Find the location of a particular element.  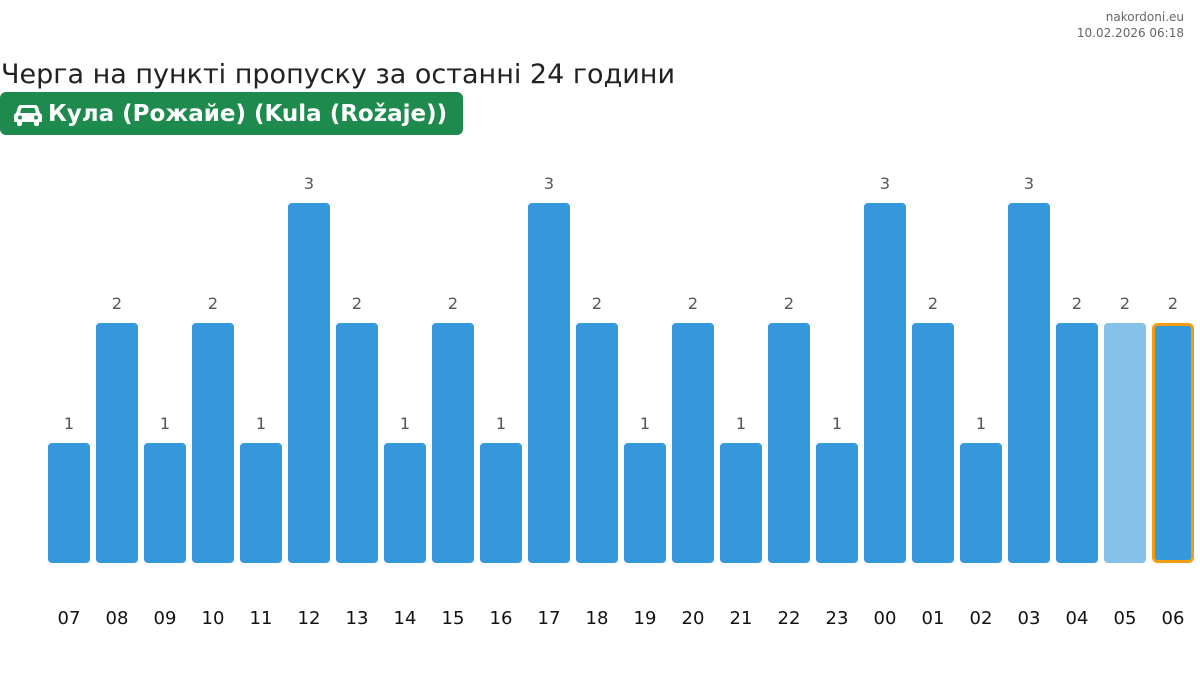

x-tick-22: 22 is located at coordinates (789, 618).